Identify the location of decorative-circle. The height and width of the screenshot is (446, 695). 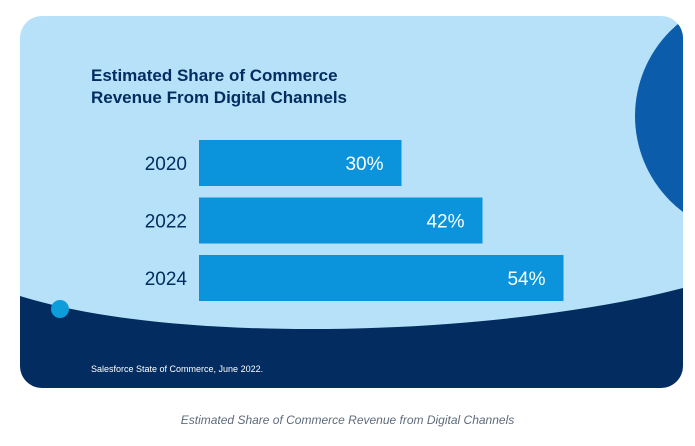
(659, 116).